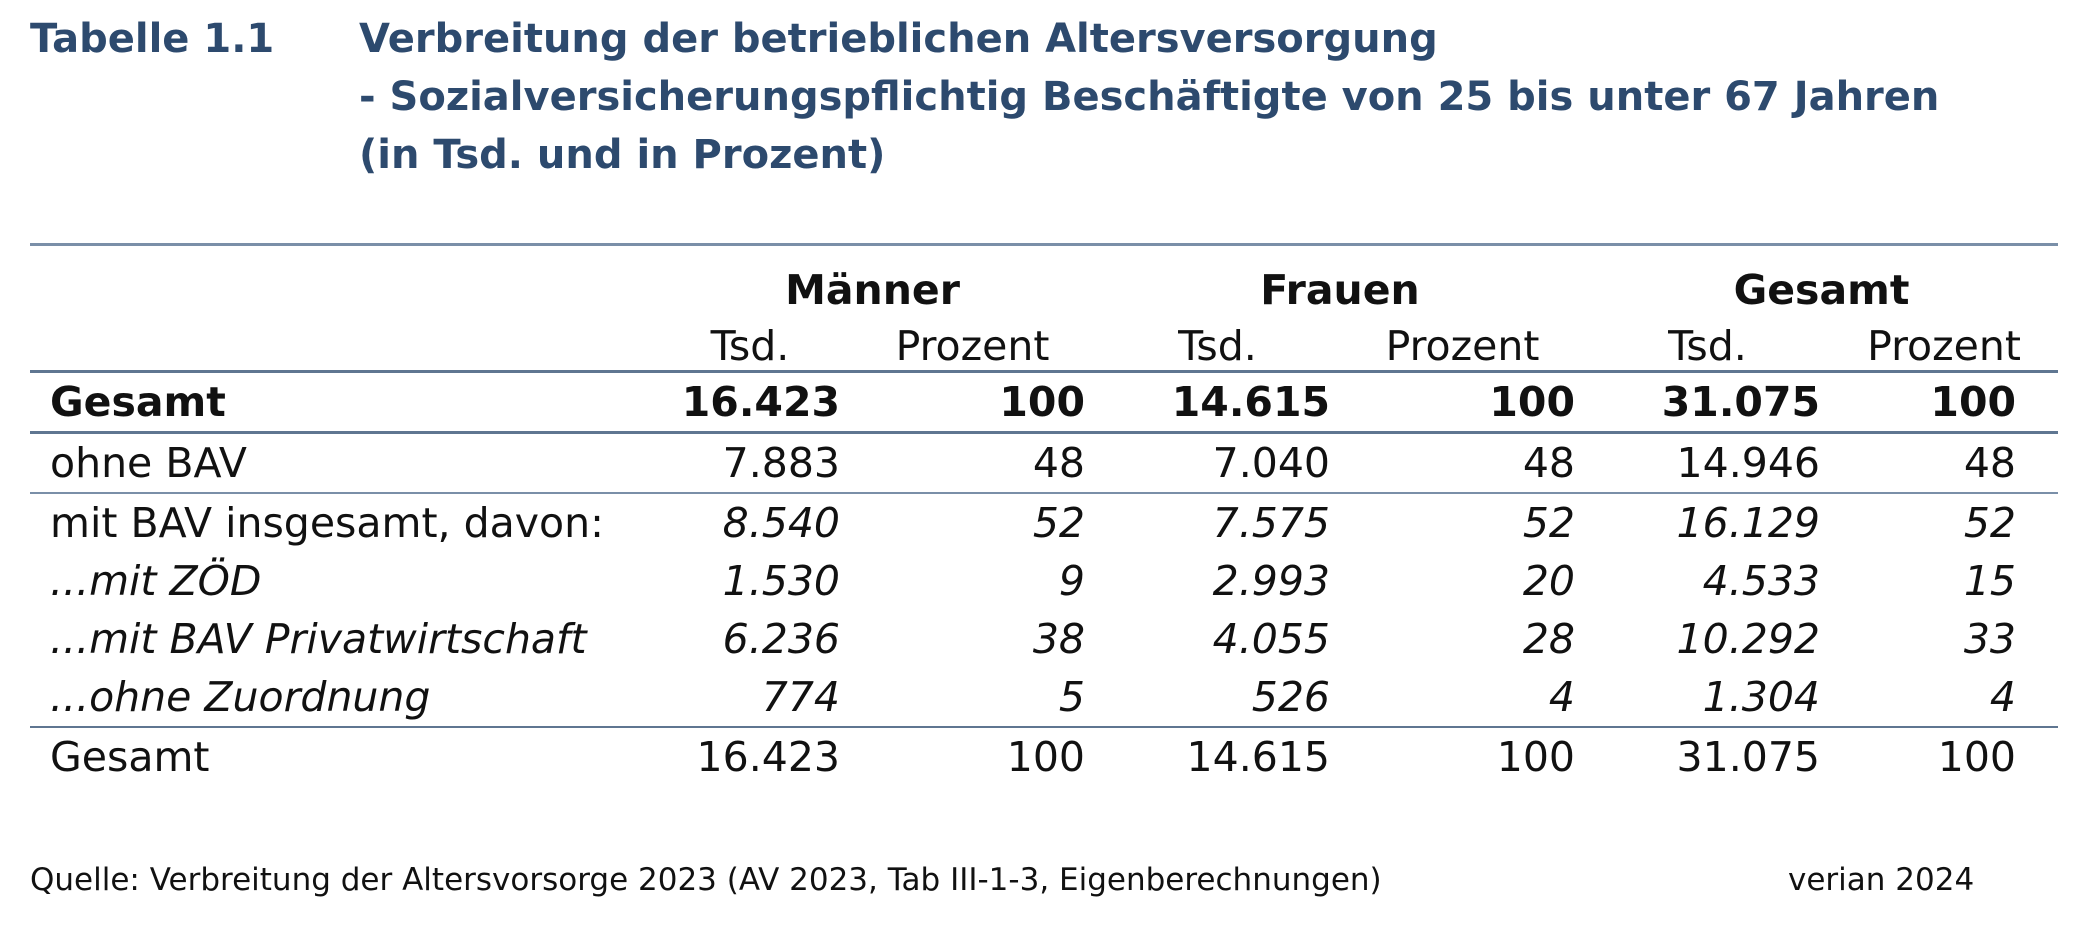  I want to click on group-header-maenner: Männer, so click(872, 278).